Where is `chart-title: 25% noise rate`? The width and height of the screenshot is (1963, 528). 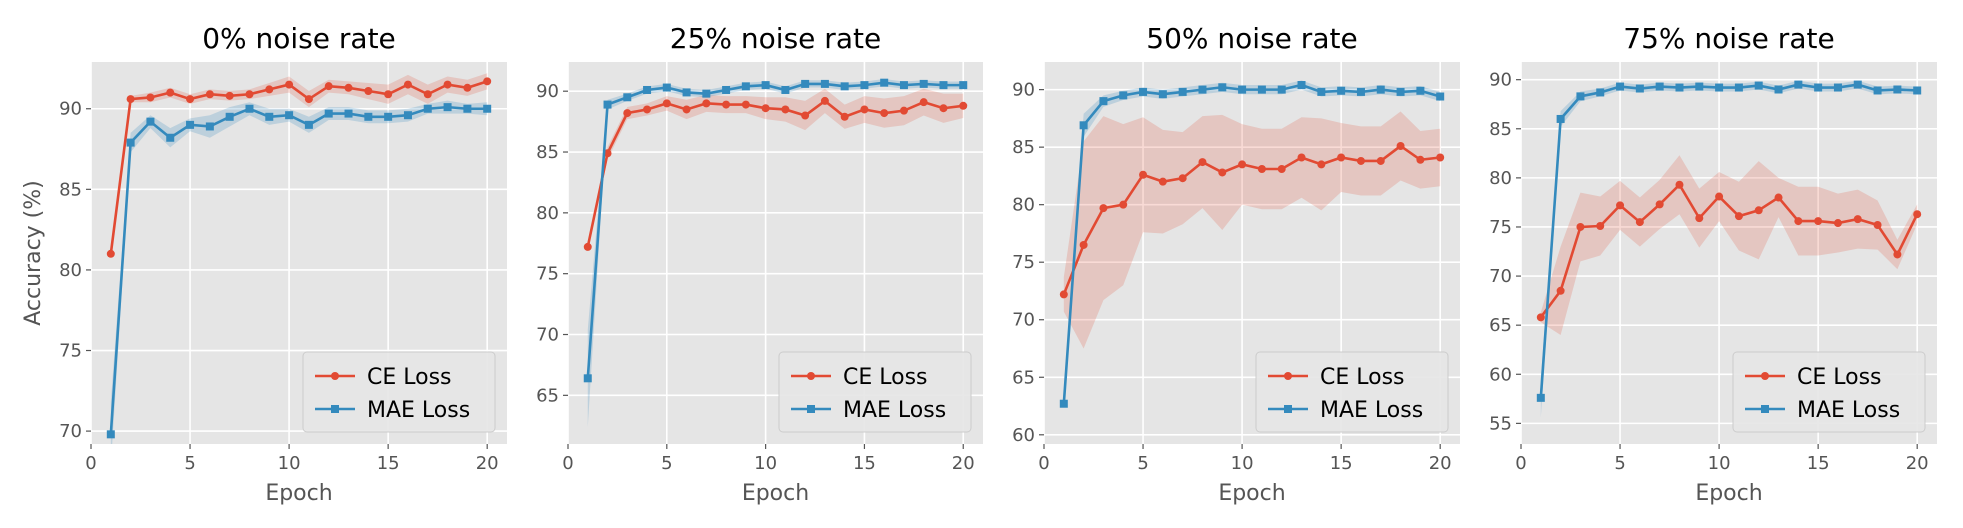
chart-title: 25% noise rate is located at coordinates (775, 38).